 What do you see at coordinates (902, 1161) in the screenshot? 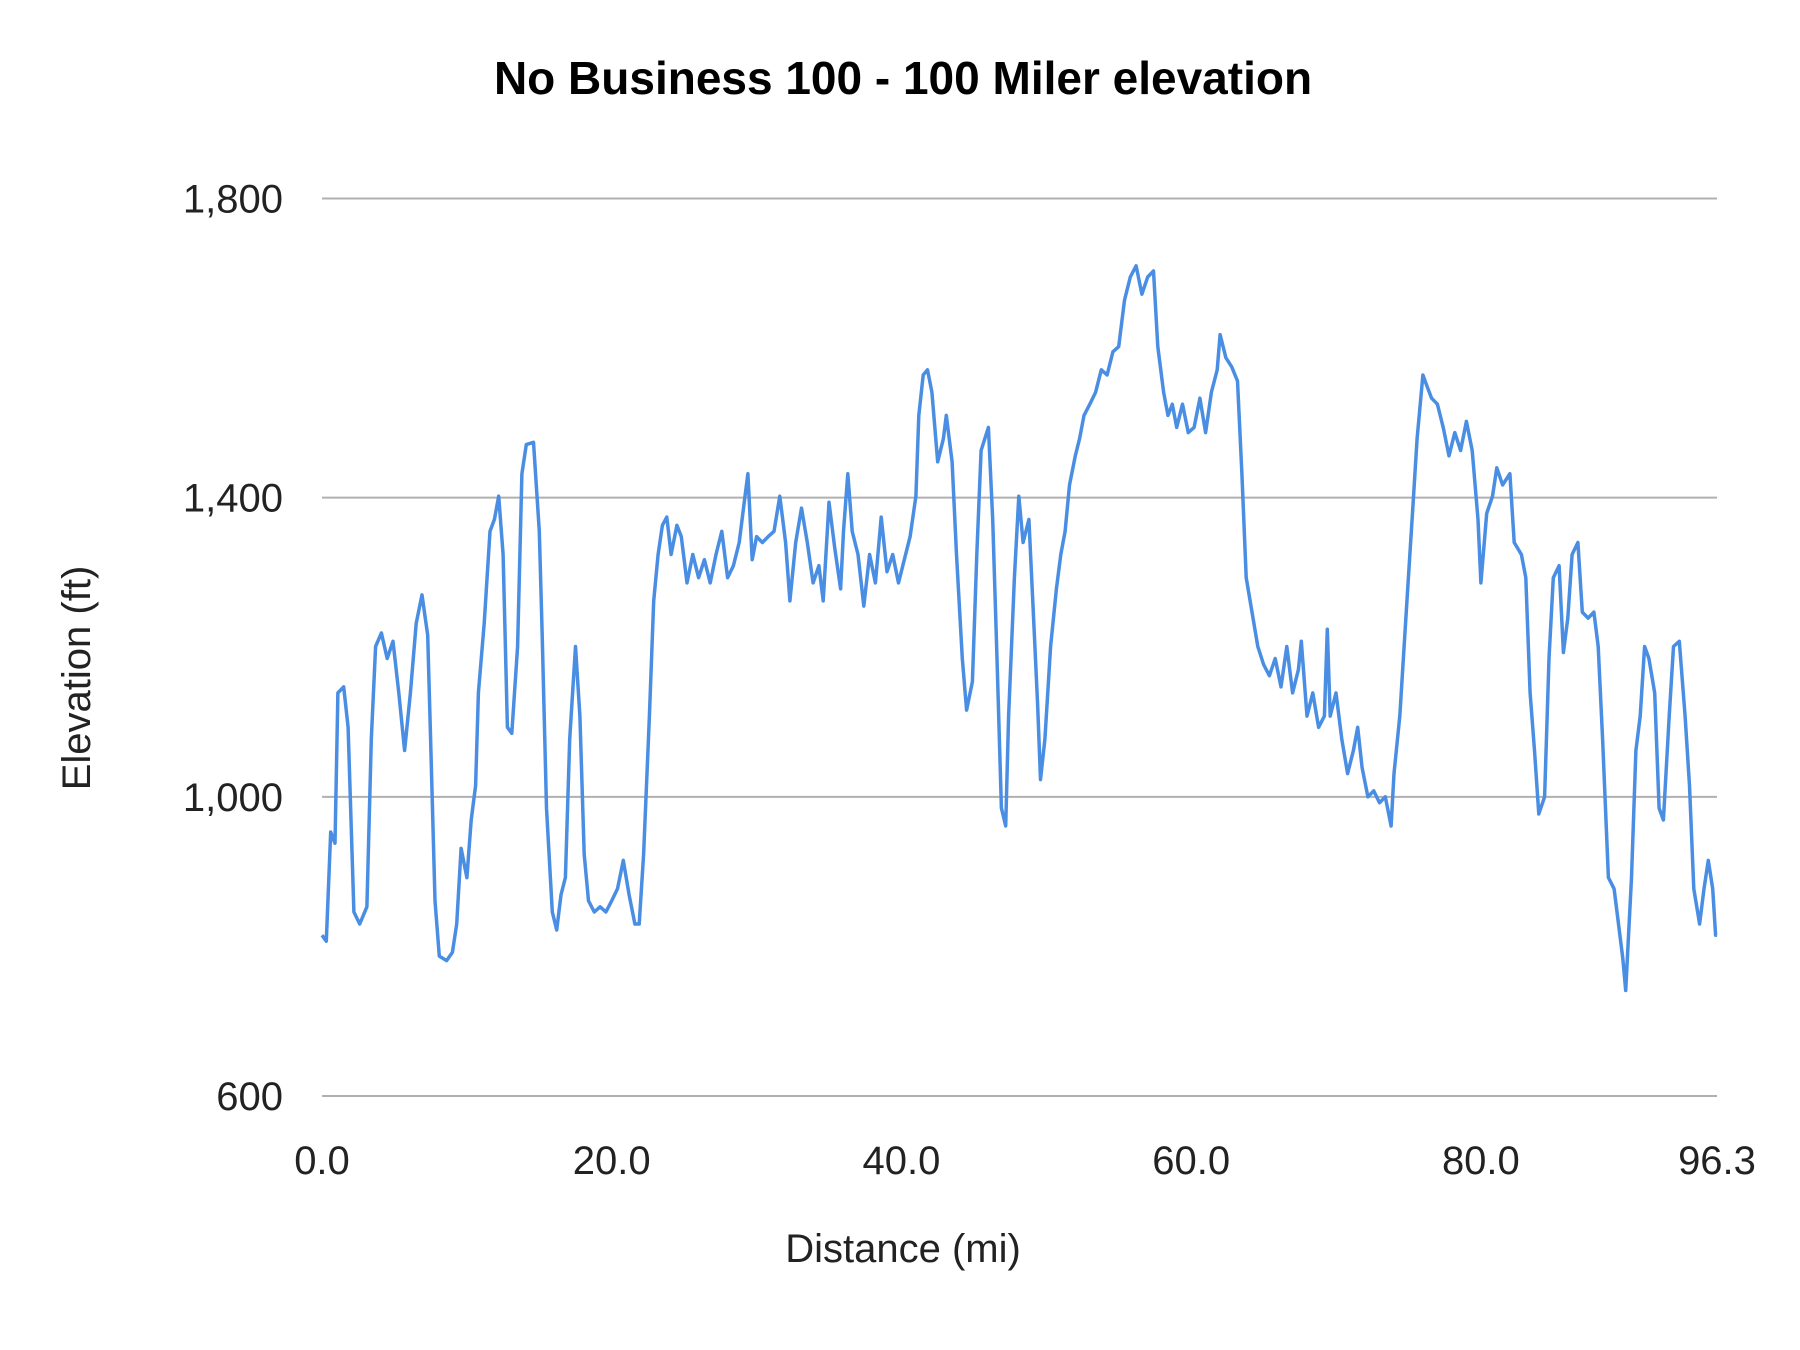
I see `x-tick-label: 40.0` at bounding box center [902, 1161].